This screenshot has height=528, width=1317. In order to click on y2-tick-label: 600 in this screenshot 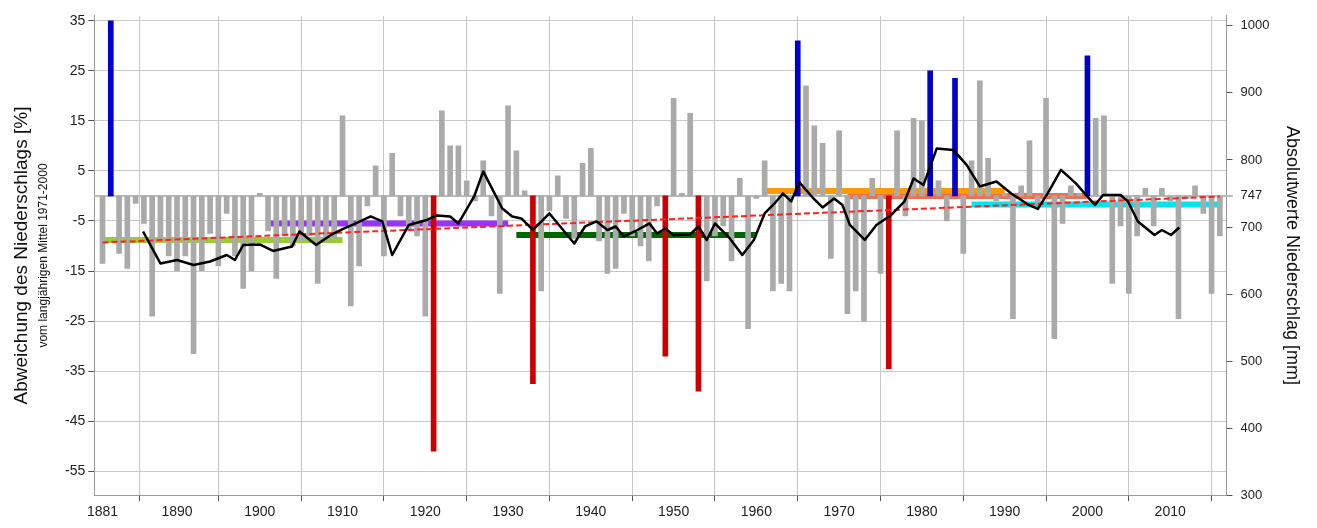, I will do `click(1251, 293)`.